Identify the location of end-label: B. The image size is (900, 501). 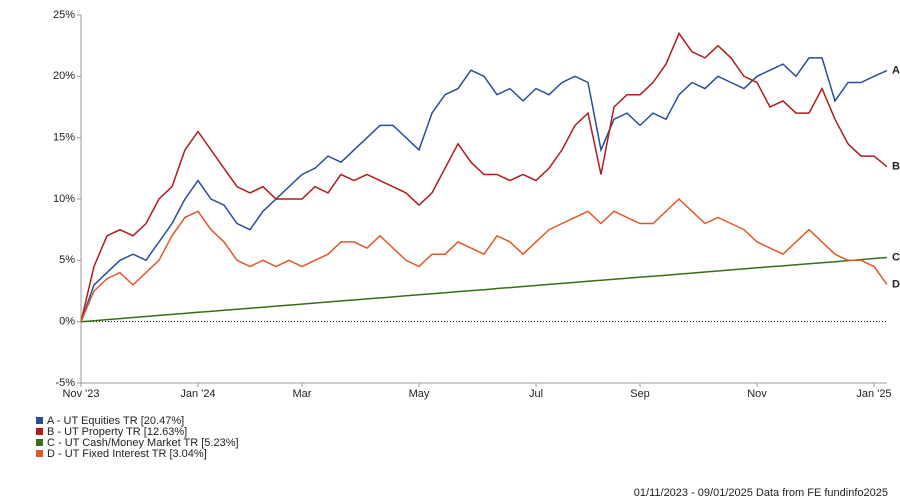
(896, 167).